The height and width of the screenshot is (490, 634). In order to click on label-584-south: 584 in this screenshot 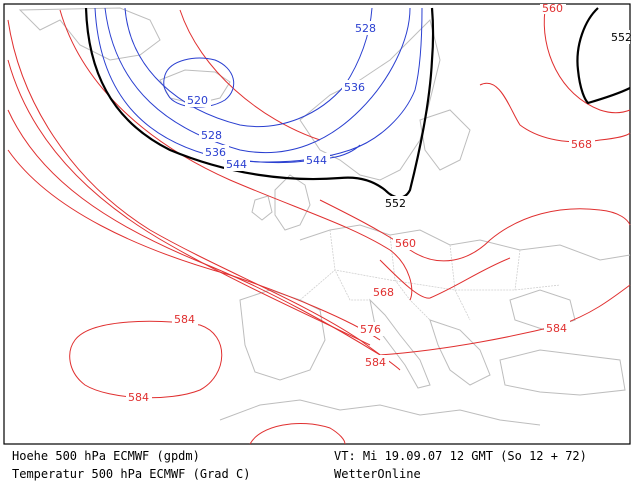, I will do `click(138, 397)`.